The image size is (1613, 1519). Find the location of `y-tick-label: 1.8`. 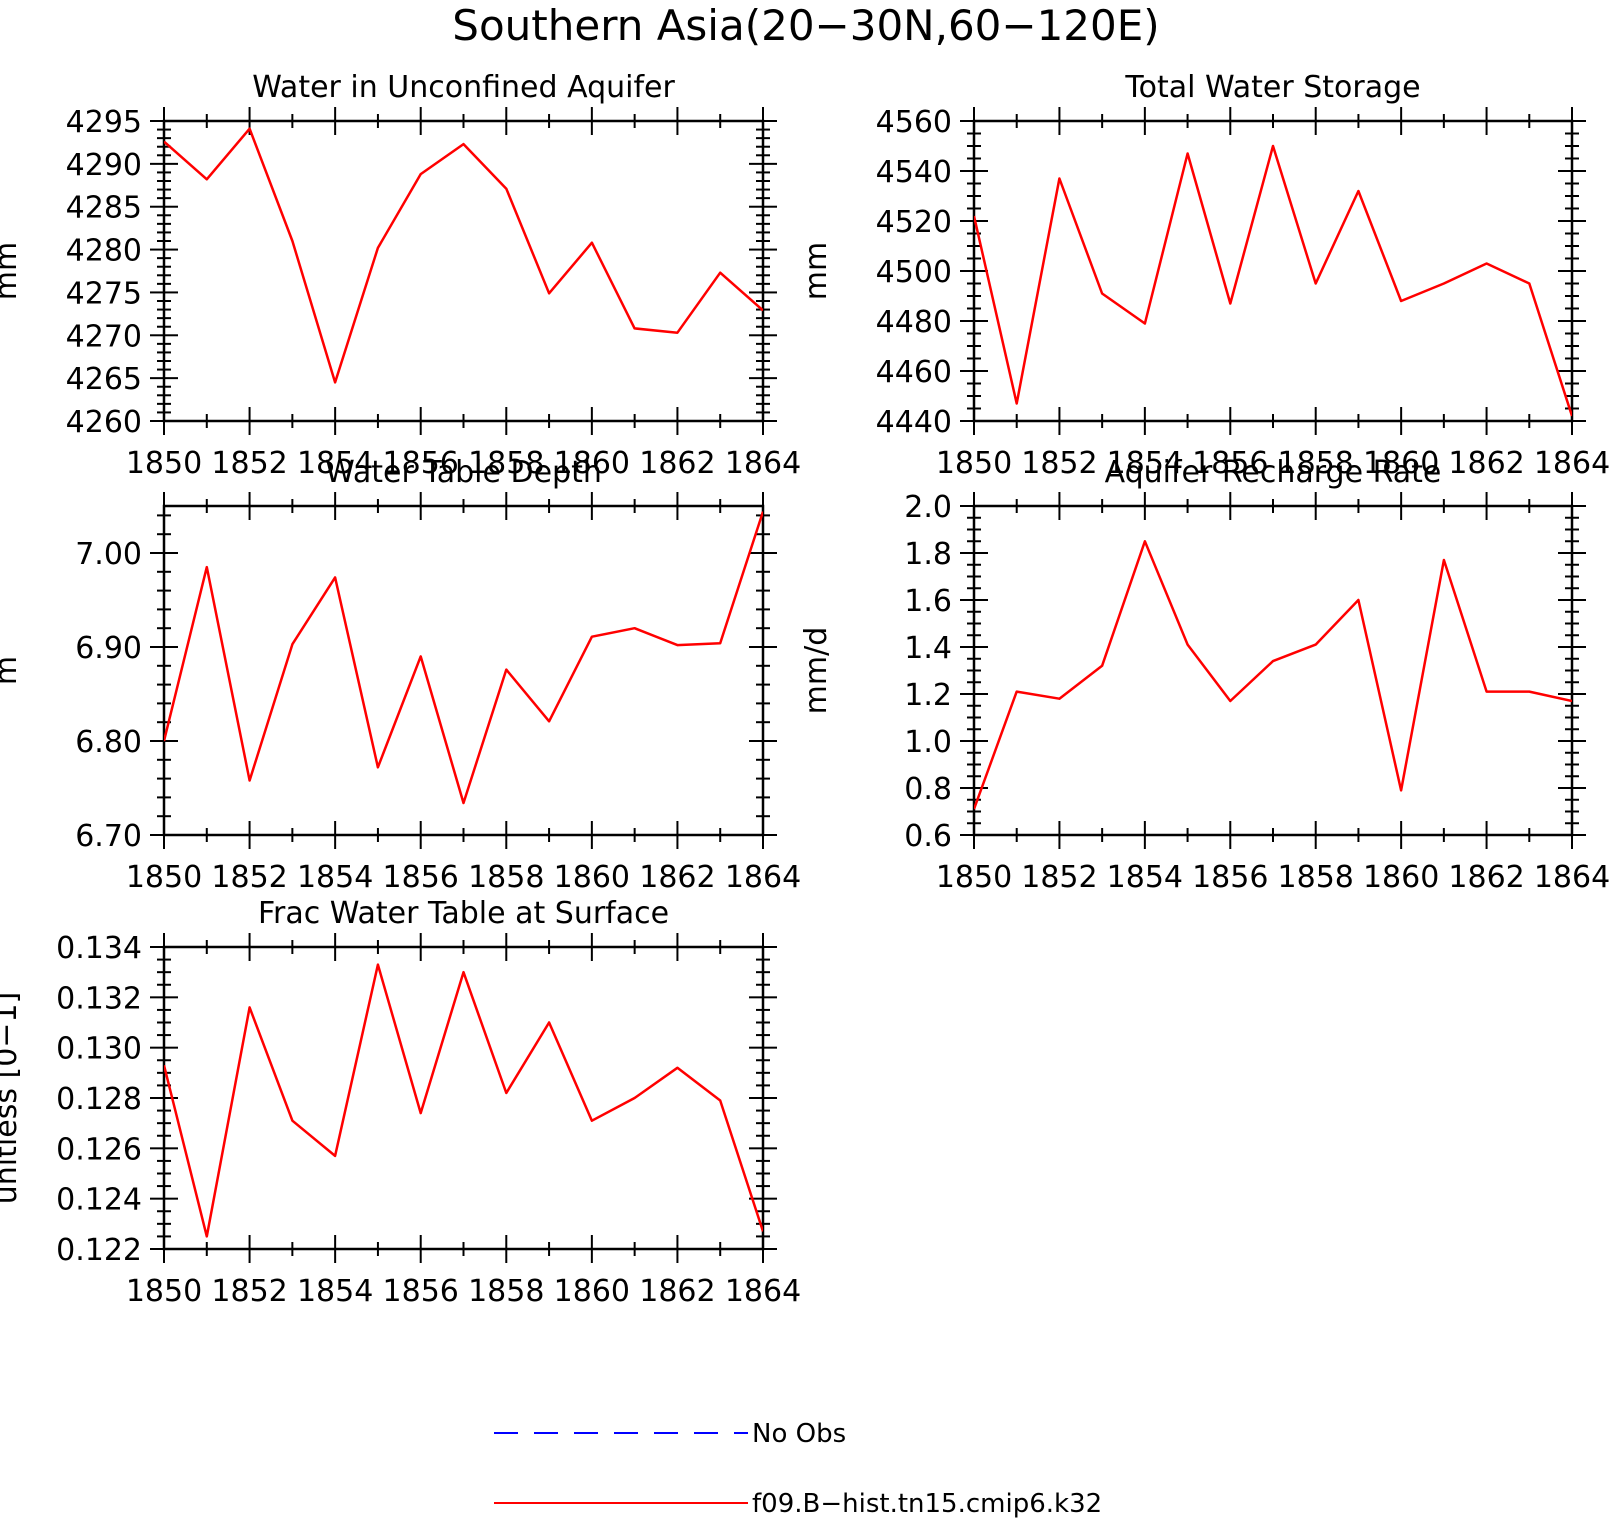

y-tick-label: 1.8 is located at coordinates (928, 554).